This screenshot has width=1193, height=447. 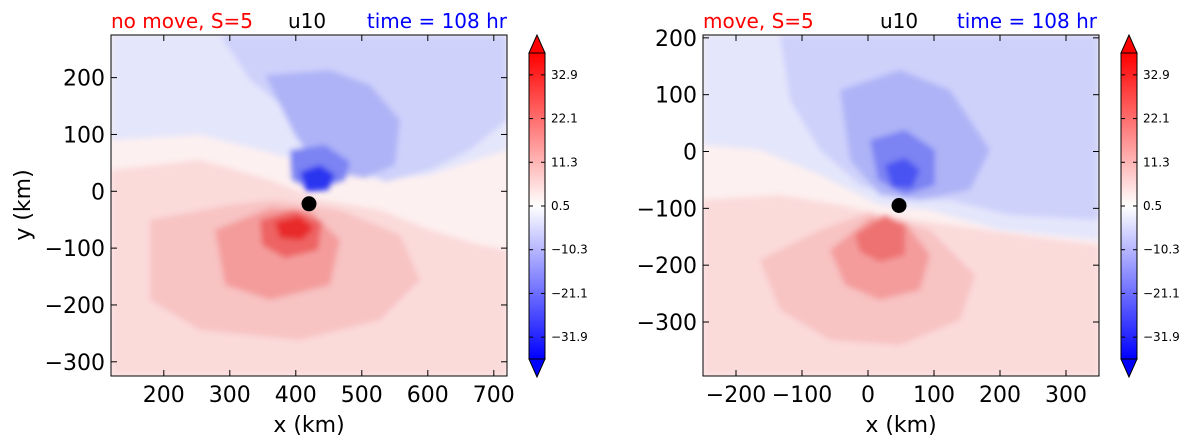 I want to click on x-tick-label: 100, so click(x=934, y=395).